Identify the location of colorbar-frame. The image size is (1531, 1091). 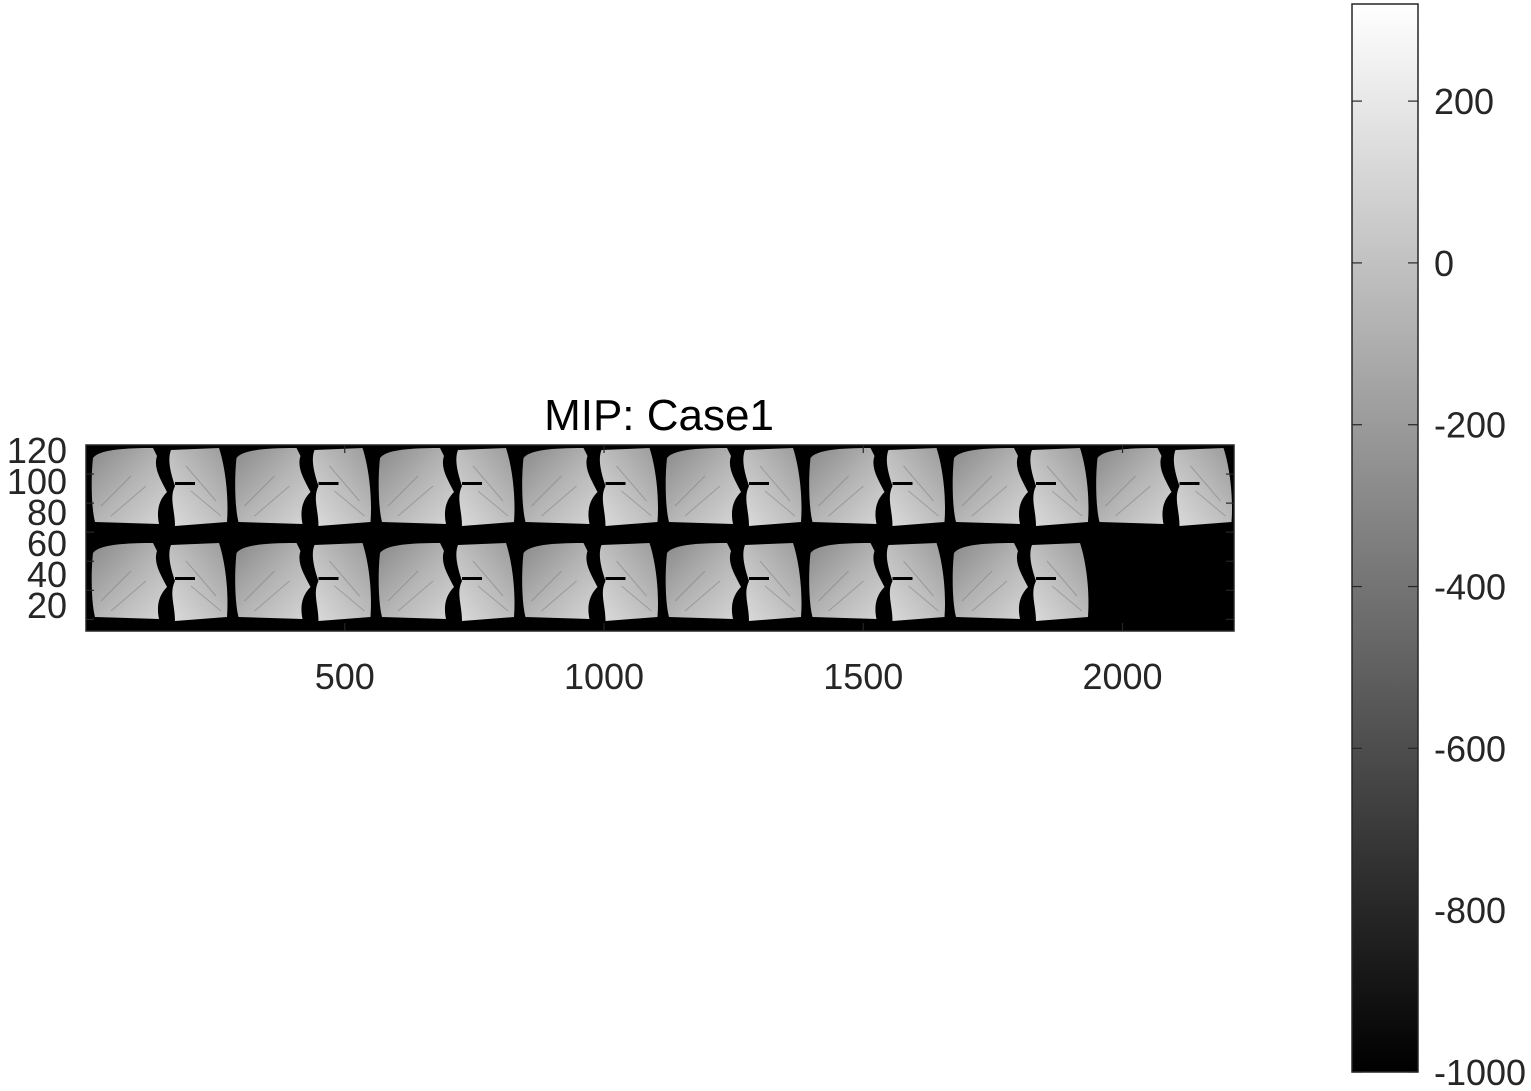
(1385, 538).